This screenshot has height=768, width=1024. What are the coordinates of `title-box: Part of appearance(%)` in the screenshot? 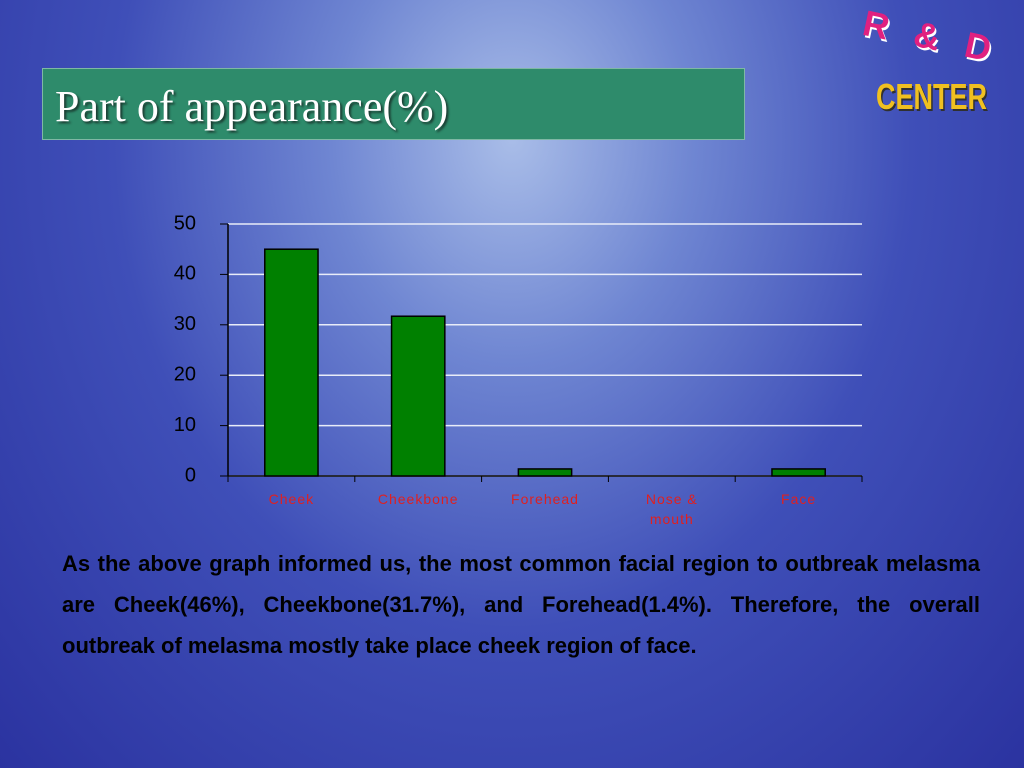 It's located at (393, 104).